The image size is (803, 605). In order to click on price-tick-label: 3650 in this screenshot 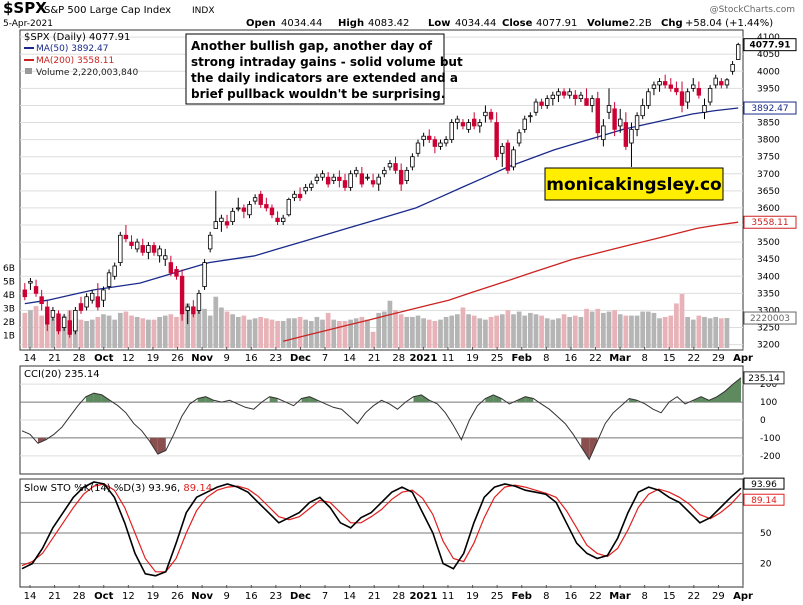, I will do `click(768, 192)`.